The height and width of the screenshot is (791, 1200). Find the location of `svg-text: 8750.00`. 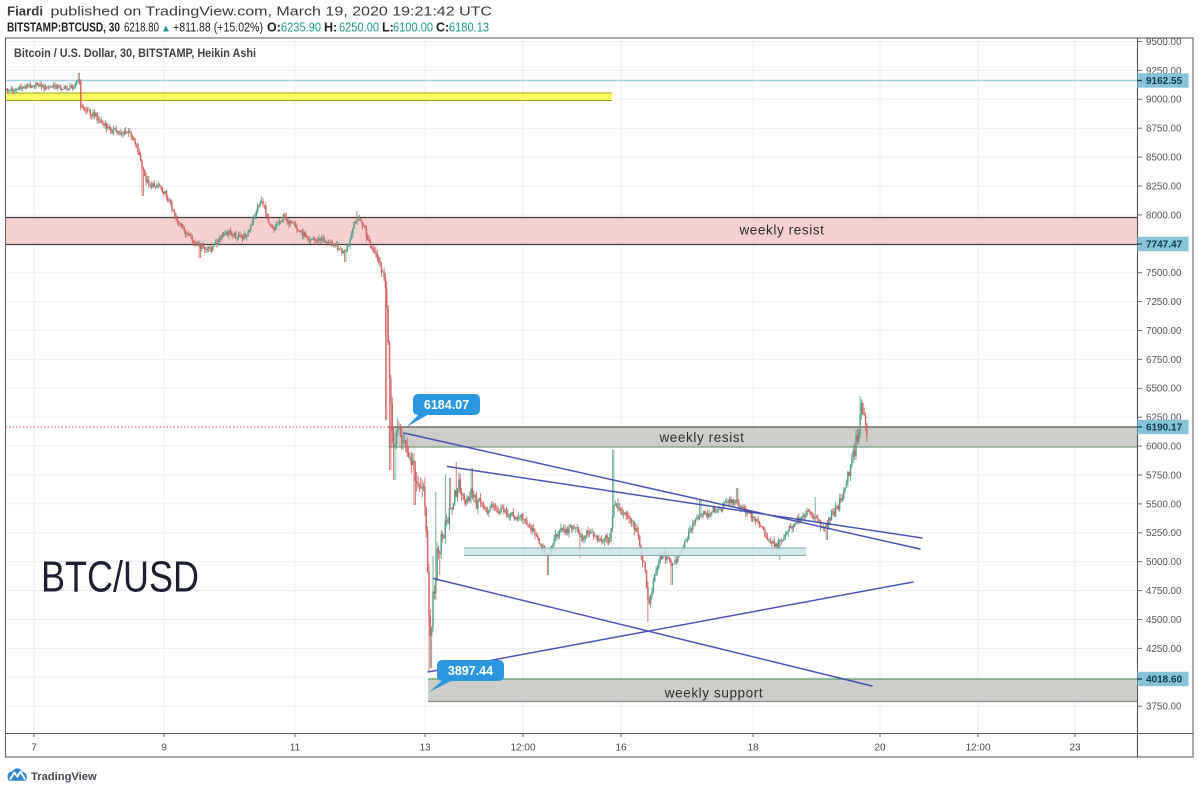

svg-text: 8750.00 is located at coordinates (1164, 129).